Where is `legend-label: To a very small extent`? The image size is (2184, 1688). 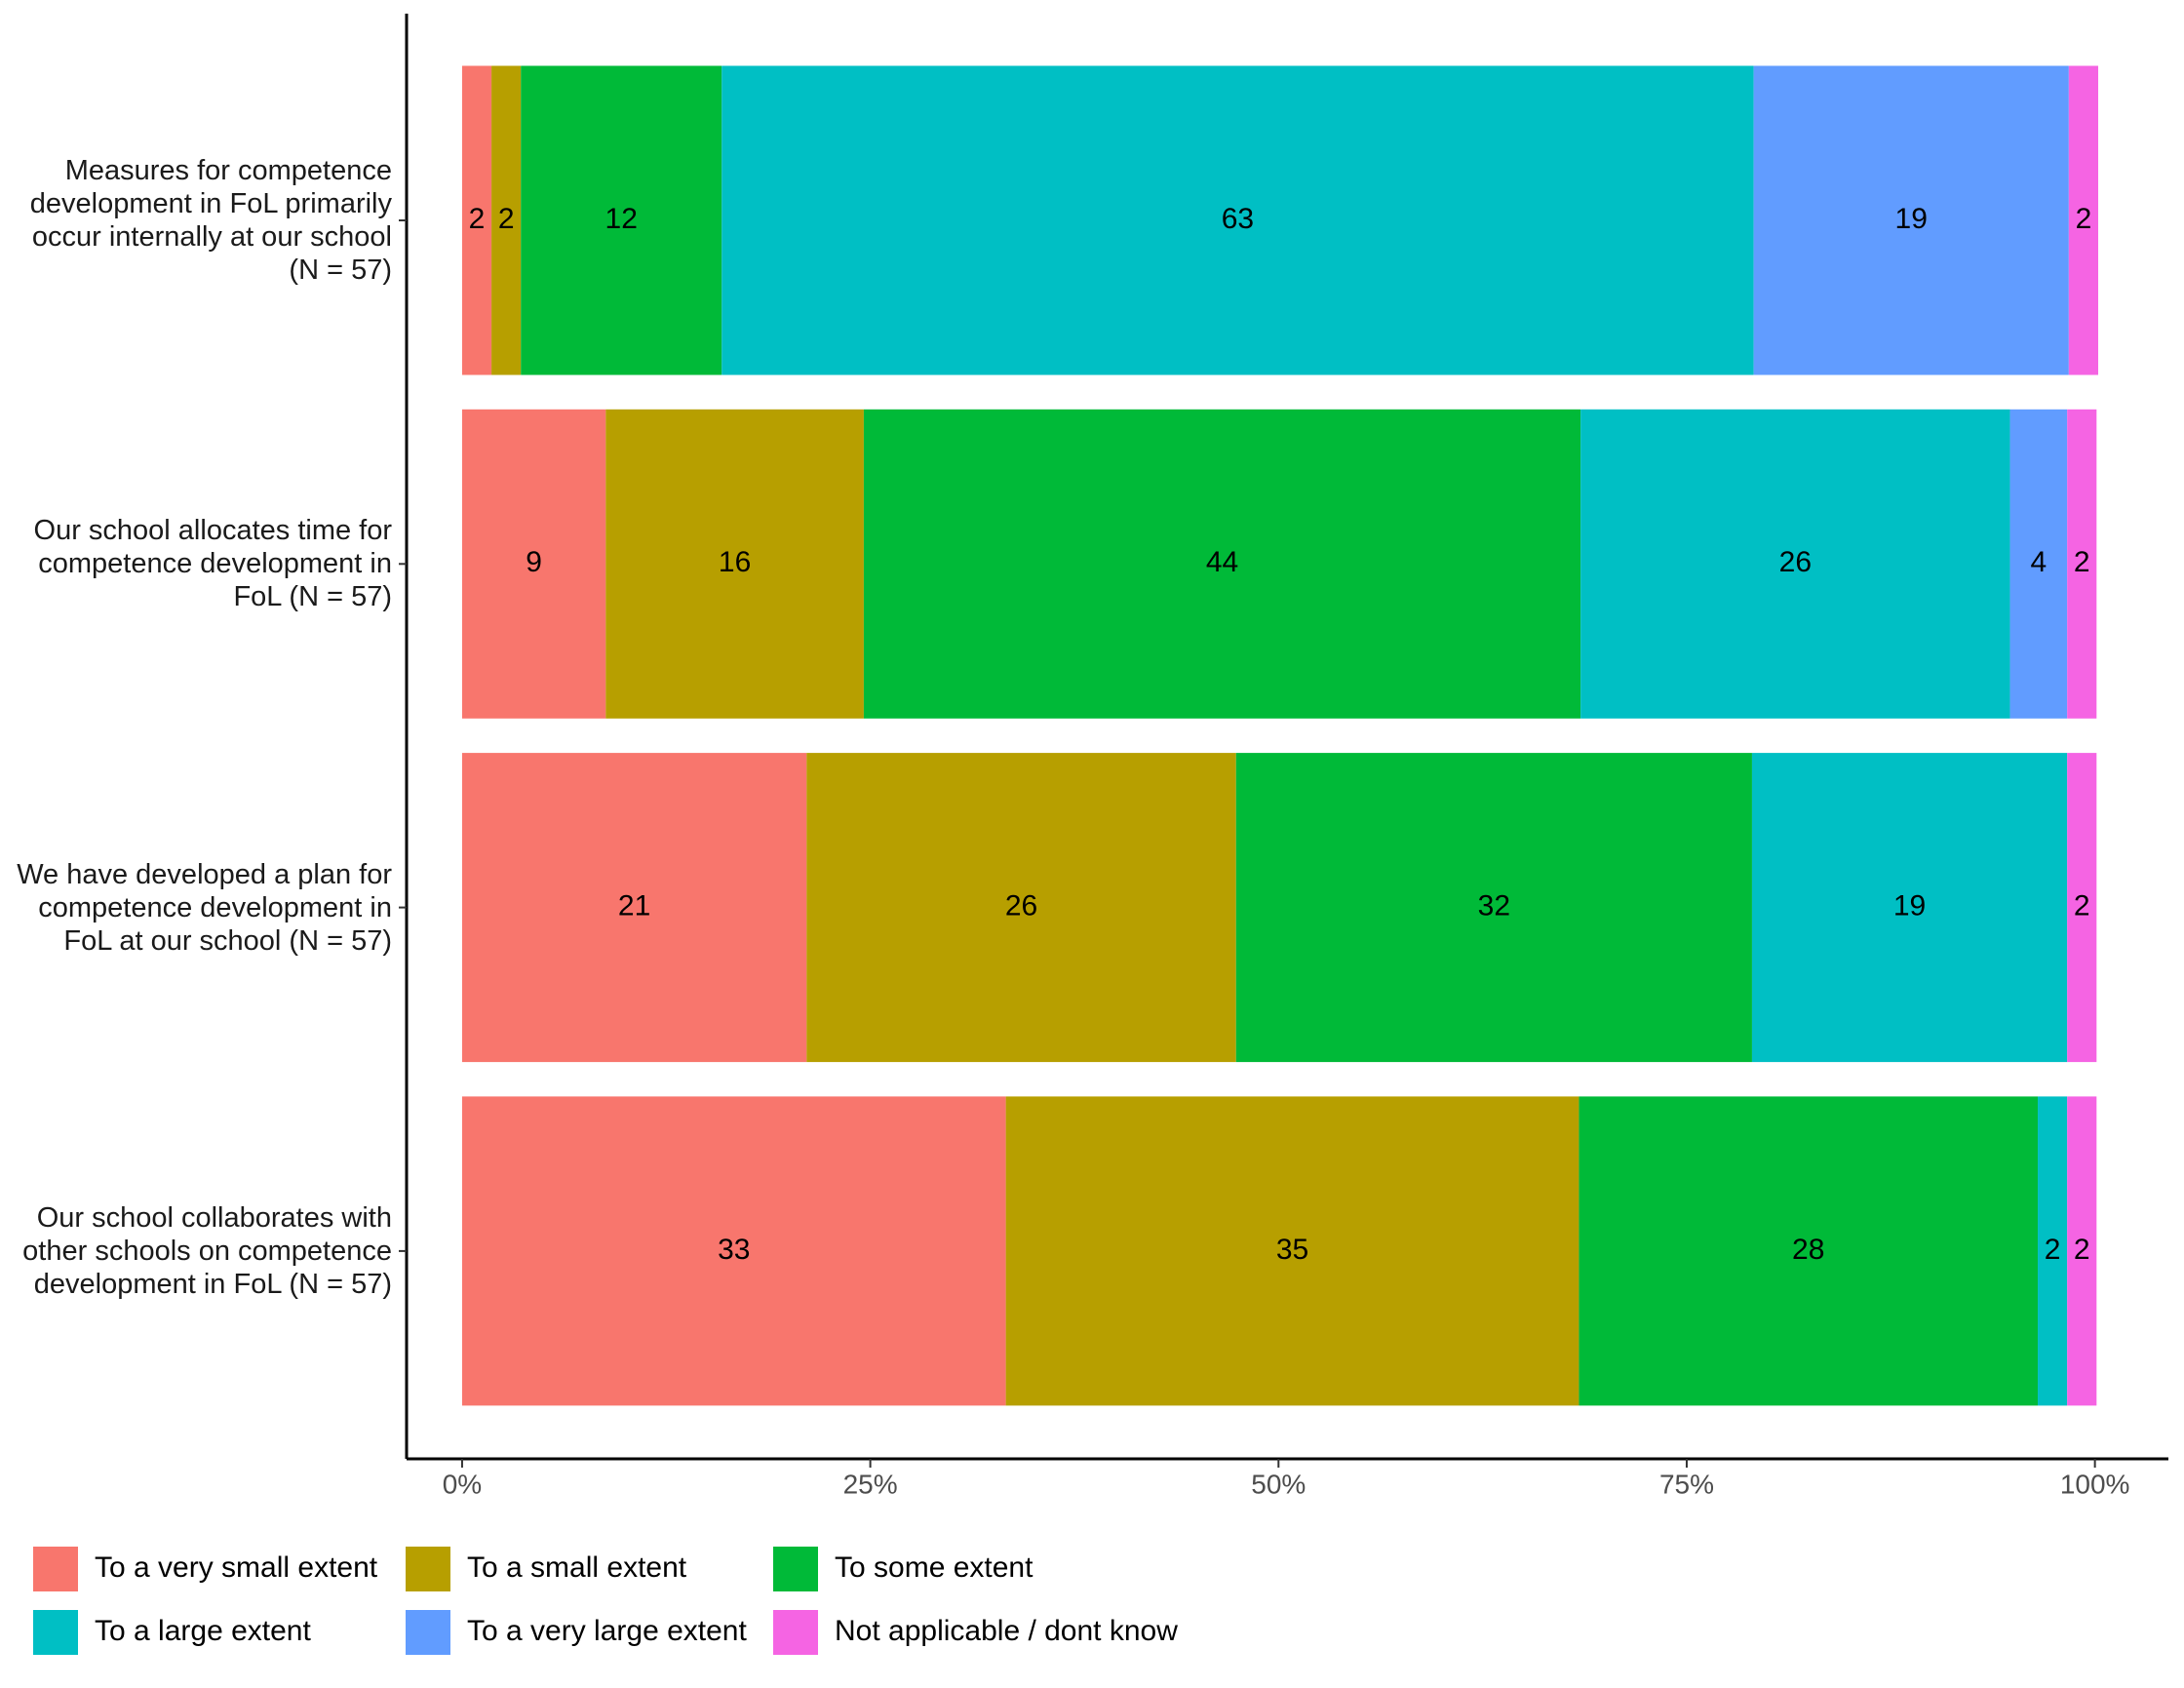
legend-label: To a very small extent is located at coordinates (236, 1567).